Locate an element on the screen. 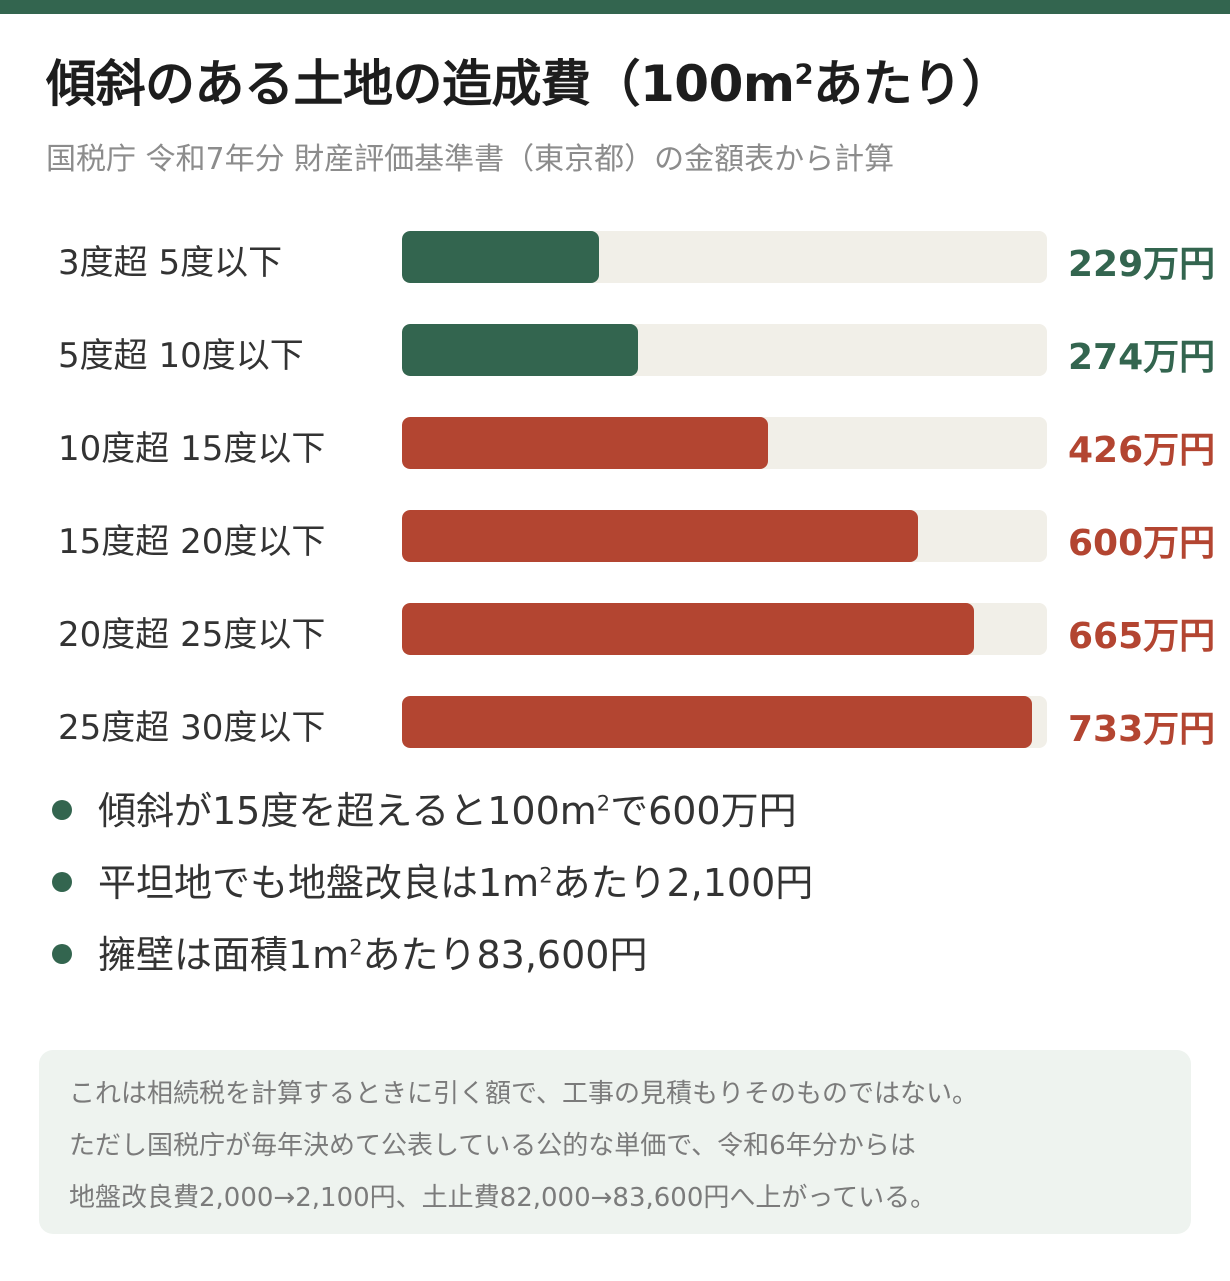  value-label: 274万円 is located at coordinates (1142, 357).